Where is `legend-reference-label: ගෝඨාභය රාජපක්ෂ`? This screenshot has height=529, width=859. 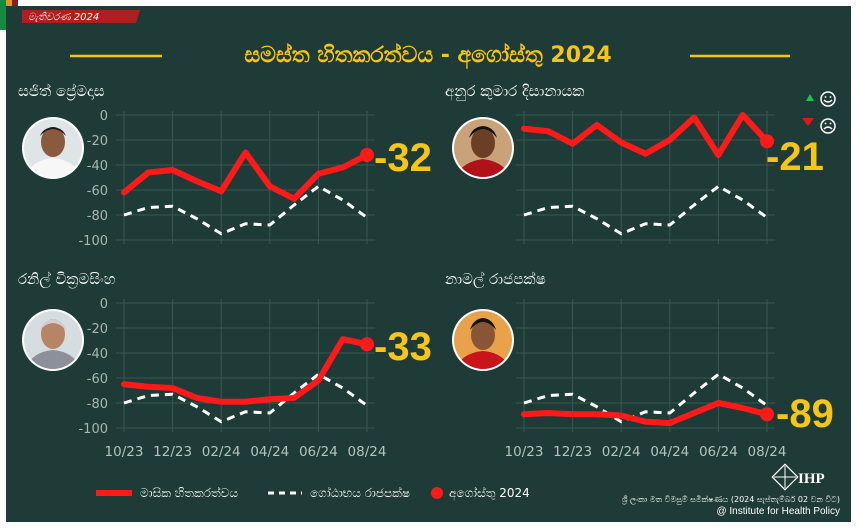 legend-reference-label: ගෝඨාභය රාජපක්ෂ is located at coordinates (360, 493).